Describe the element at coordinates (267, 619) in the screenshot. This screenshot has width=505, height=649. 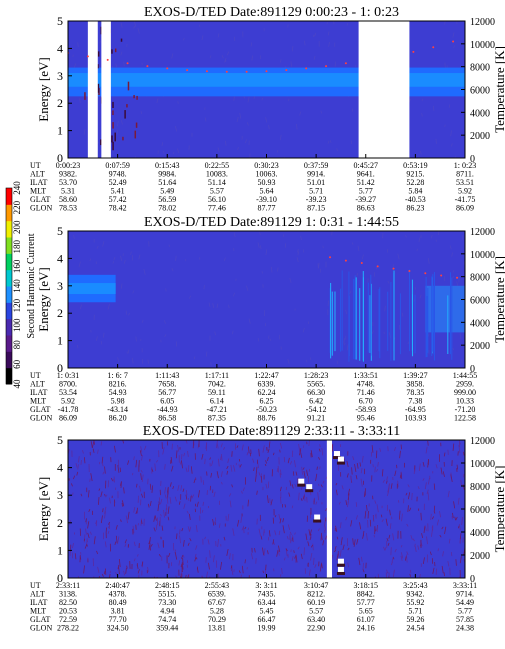
I see `orbit-value: 66.47` at that location.